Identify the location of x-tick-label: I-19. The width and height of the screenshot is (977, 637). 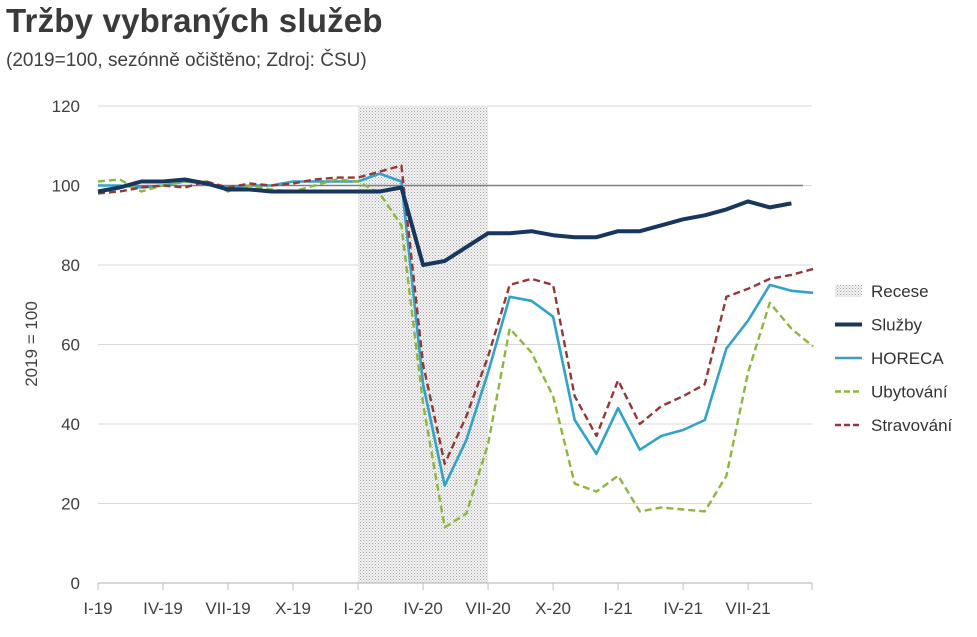
(97, 608).